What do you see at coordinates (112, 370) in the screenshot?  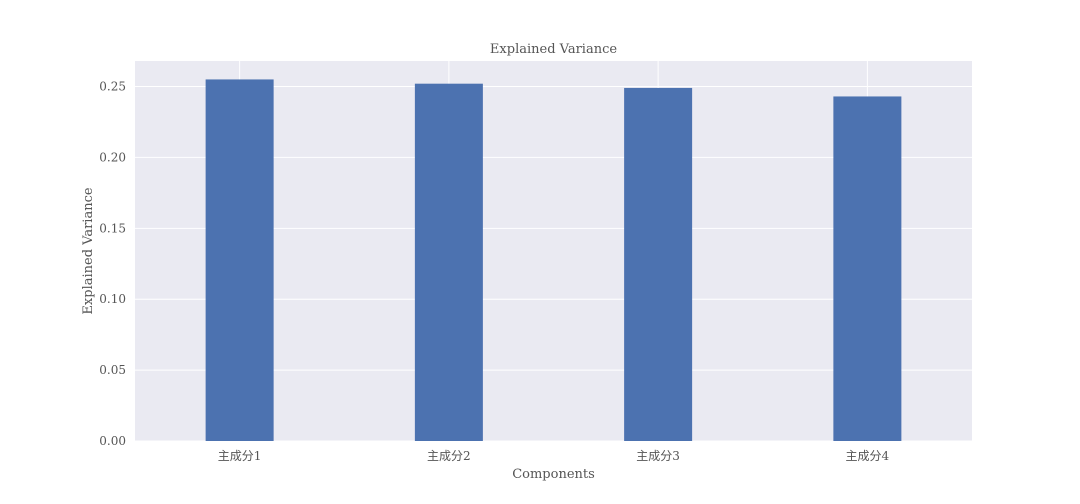 I see `y-tick-label: 0.05` at bounding box center [112, 370].